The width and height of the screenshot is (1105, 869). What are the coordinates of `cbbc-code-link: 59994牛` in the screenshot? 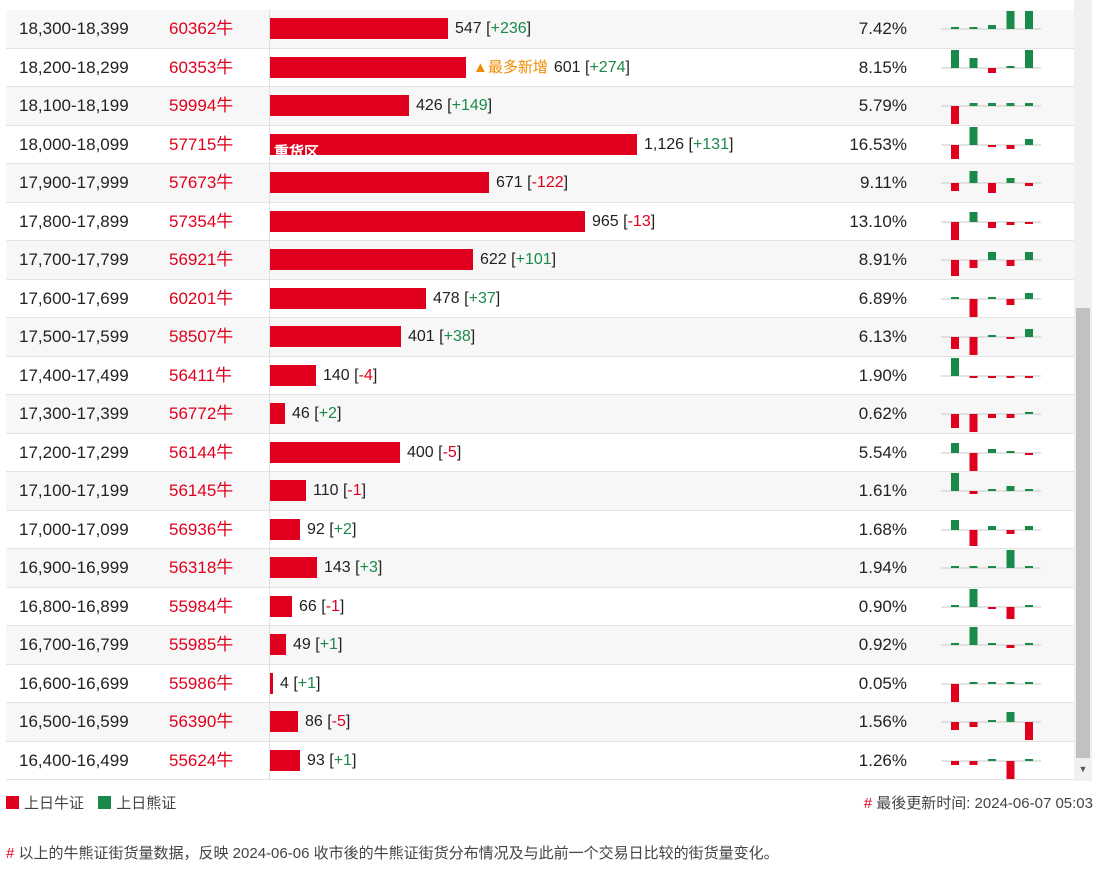 It's located at (201, 105).